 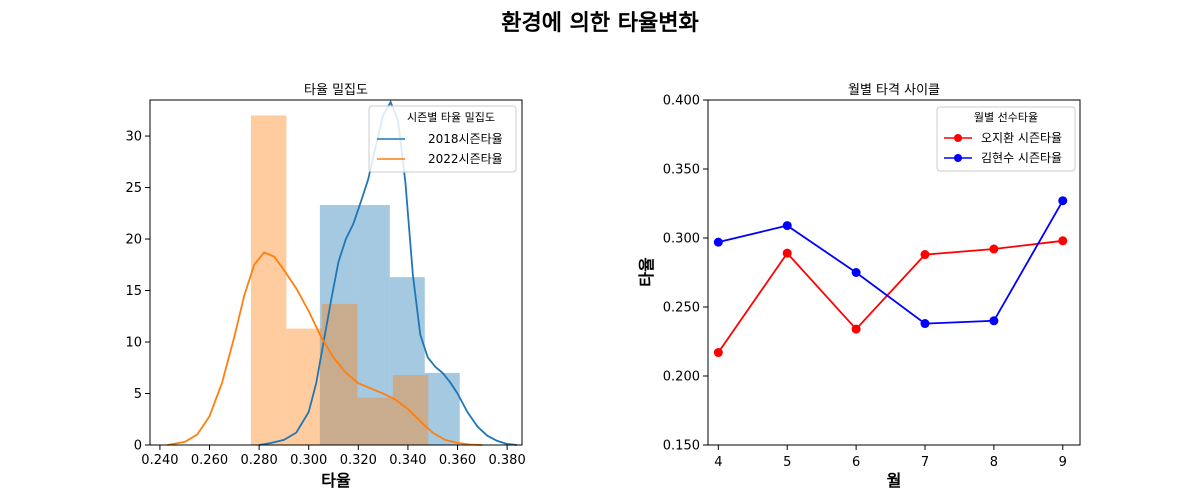 What do you see at coordinates (994, 462) in the screenshot?
I see `x-tick-label: 8` at bounding box center [994, 462].